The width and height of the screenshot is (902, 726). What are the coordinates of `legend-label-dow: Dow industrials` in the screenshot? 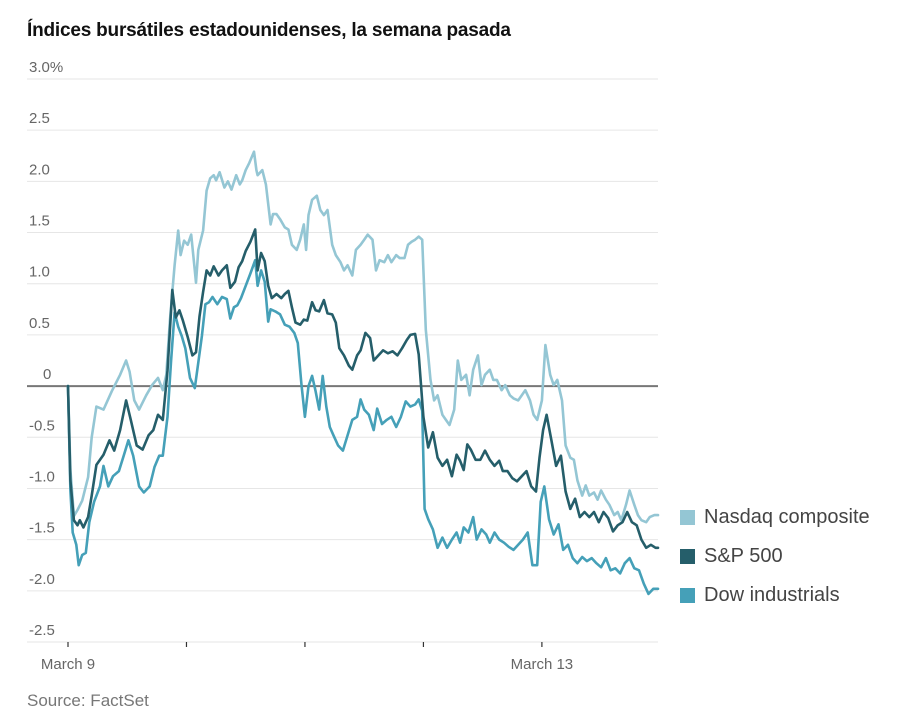 It's located at (772, 595).